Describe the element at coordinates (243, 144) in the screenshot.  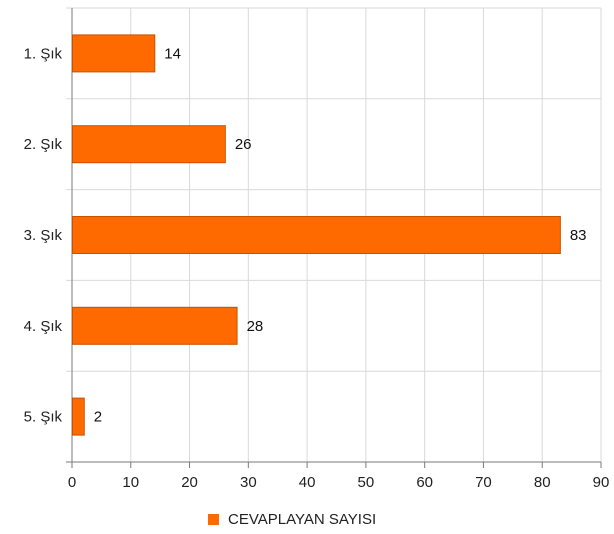
I see `data-label: 26` at that location.